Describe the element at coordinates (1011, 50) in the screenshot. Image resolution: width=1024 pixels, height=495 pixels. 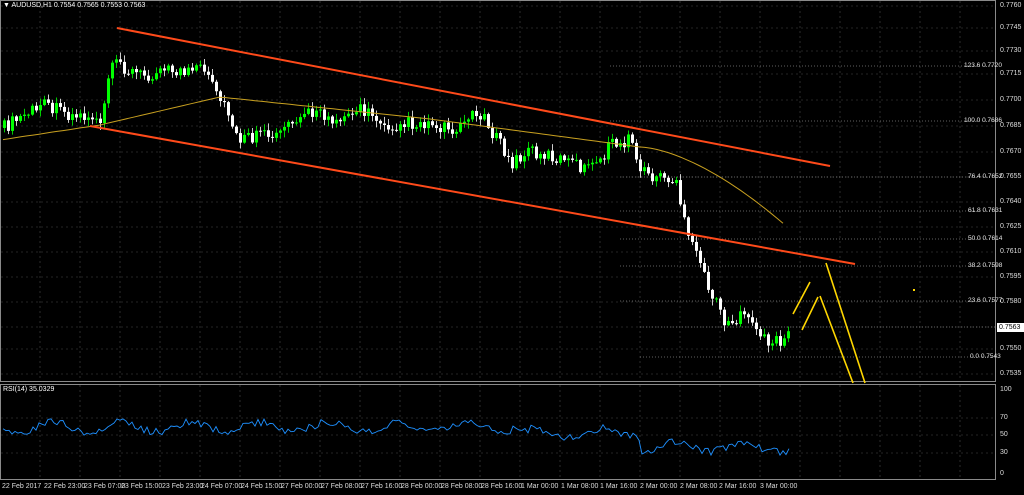
I see `price-axis-label: 0.7730` at that location.